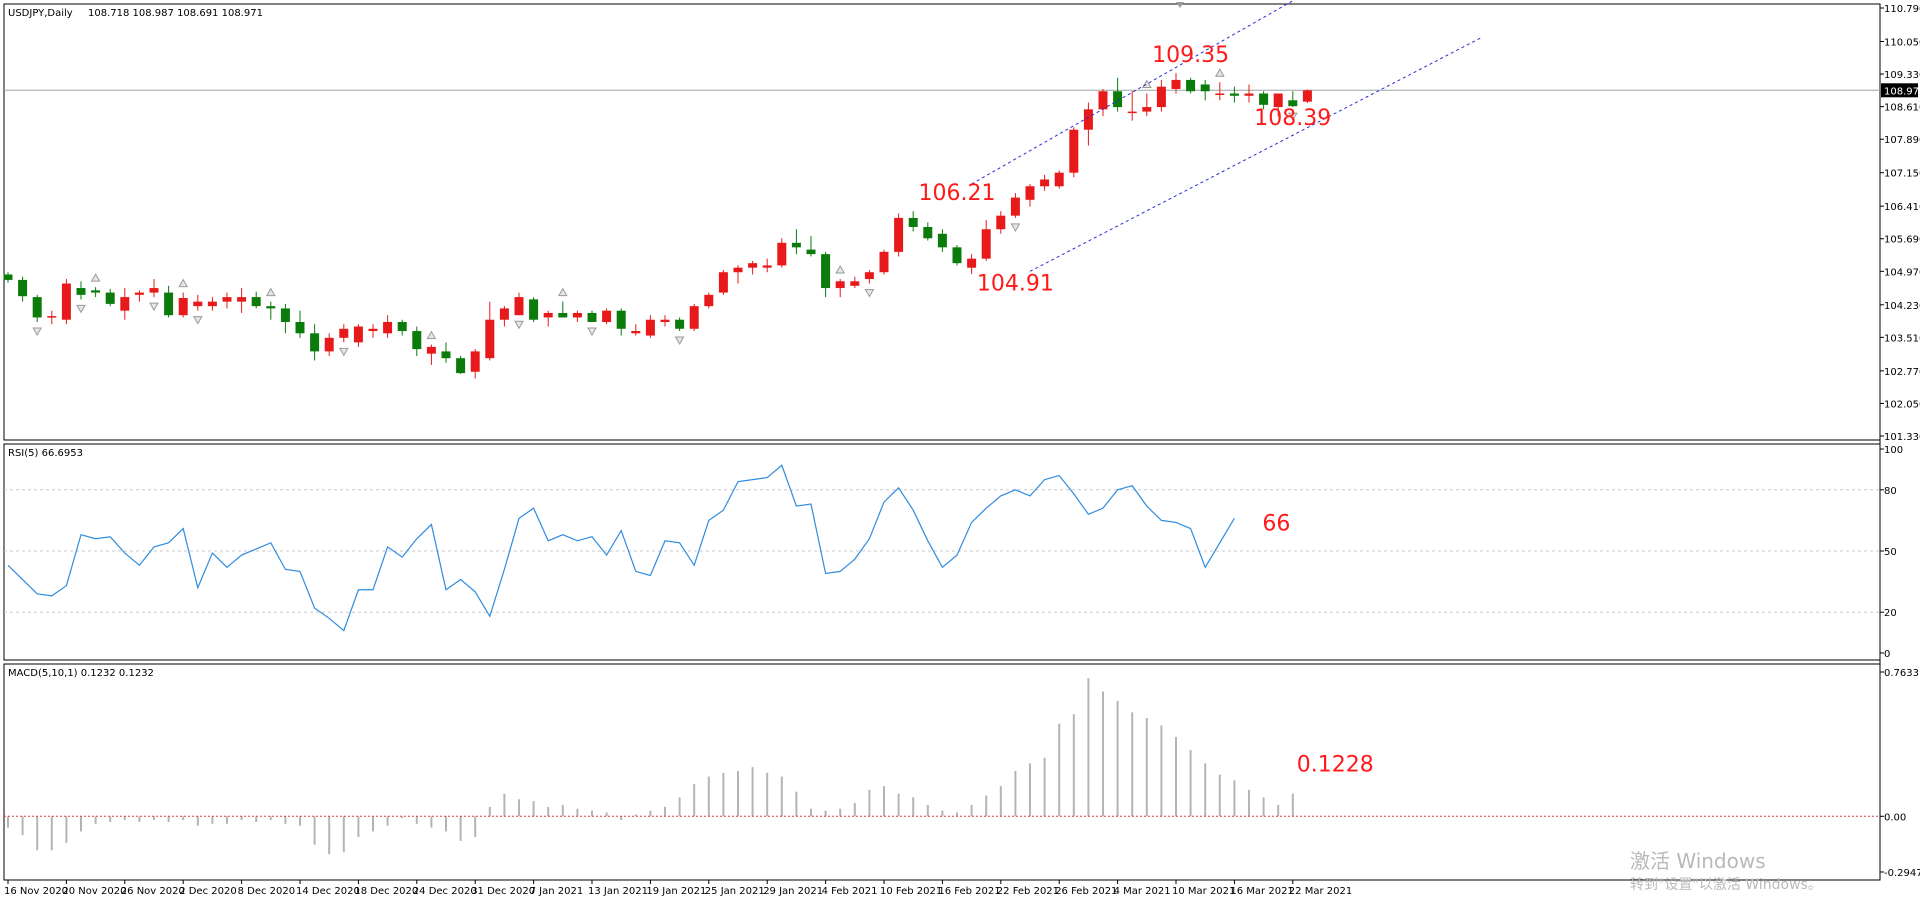 Image resolution: width=1920 pixels, height=900 pixels. What do you see at coordinates (81, 673) in the screenshot?
I see `macd-header: MACD(5,10,1) 0.1232 0.1232` at bounding box center [81, 673].